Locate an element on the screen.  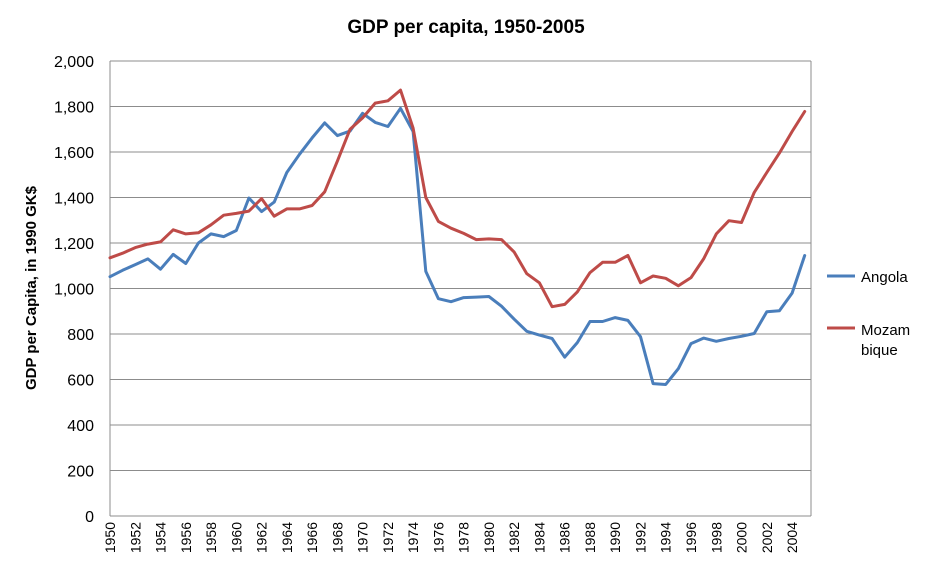
x-tick-label: 1978 is located at coordinates (464, 537).